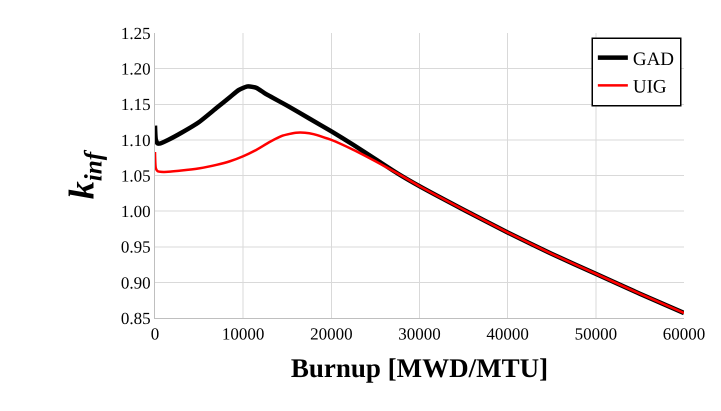 The width and height of the screenshot is (721, 411). Describe the element at coordinates (649, 87) in the screenshot. I see `legend-label: UIG` at that location.